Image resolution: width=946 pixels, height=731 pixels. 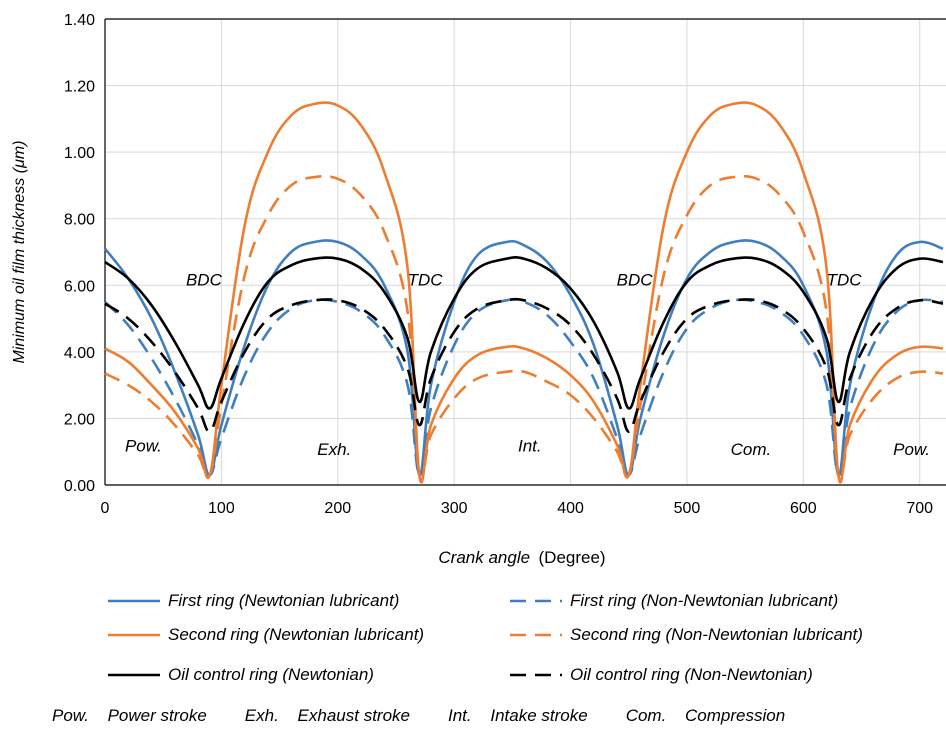 What do you see at coordinates (691, 674) in the screenshot?
I see `legend-label: Oil control ring (Non-Newtonian)` at bounding box center [691, 674].